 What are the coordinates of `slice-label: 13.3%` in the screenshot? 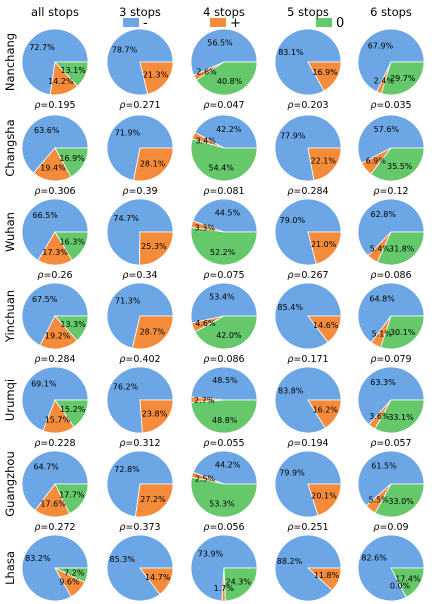 It's located at (73, 324).